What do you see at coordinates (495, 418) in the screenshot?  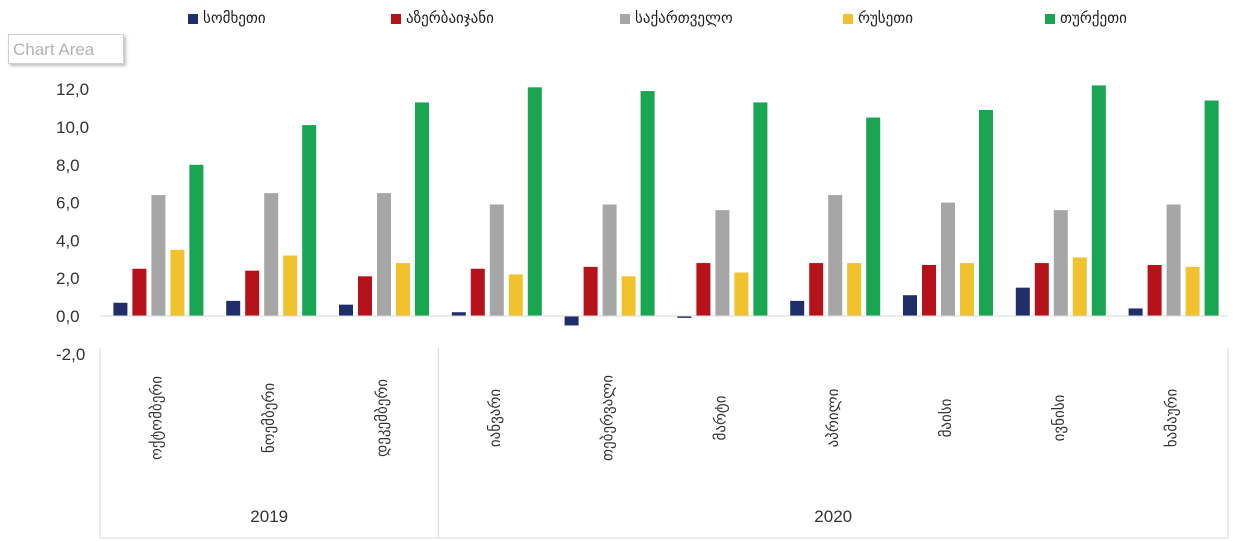 I see `x-category-label: იანვარი` at bounding box center [495, 418].